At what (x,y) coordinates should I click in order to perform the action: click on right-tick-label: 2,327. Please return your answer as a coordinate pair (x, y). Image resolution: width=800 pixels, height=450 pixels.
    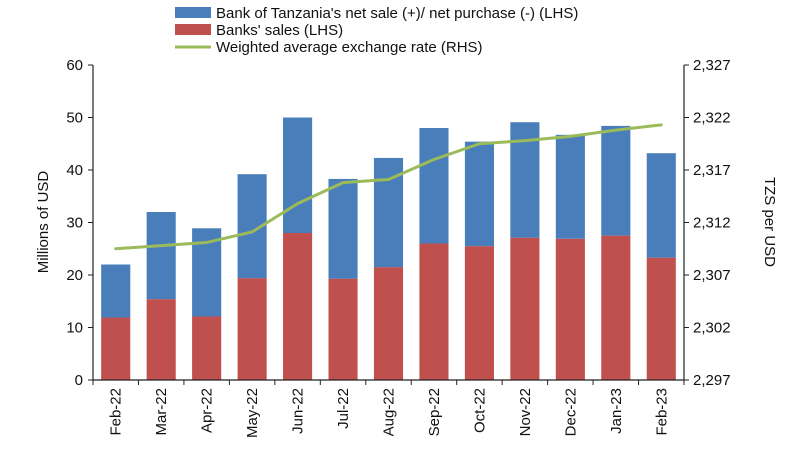
    Looking at the image, I should click on (712, 65).